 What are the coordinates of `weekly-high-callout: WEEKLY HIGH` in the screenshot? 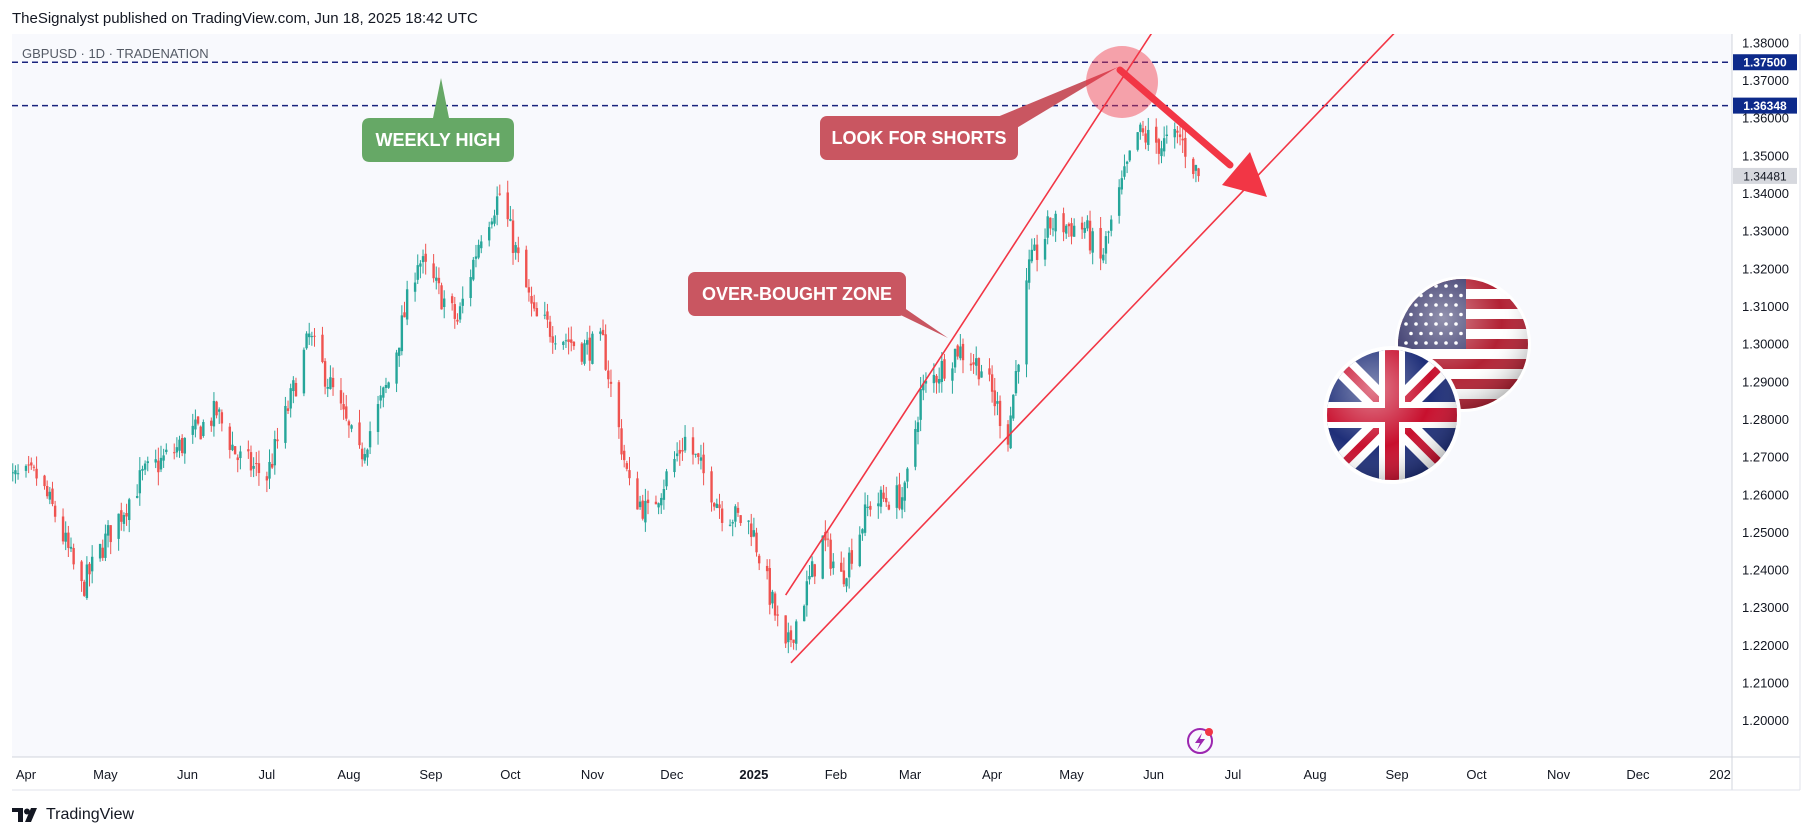 It's located at (438, 120).